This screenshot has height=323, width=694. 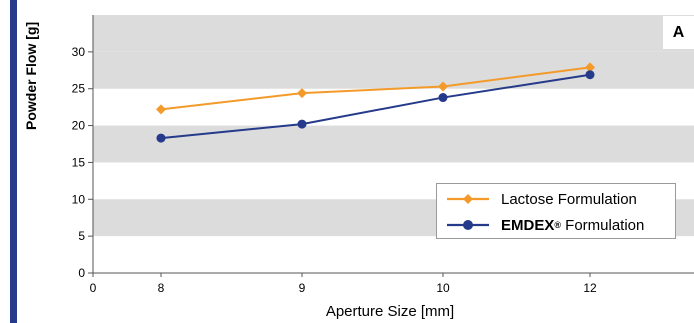 I want to click on legend-label-emdex-rest: Formulation, so click(x=602, y=225).